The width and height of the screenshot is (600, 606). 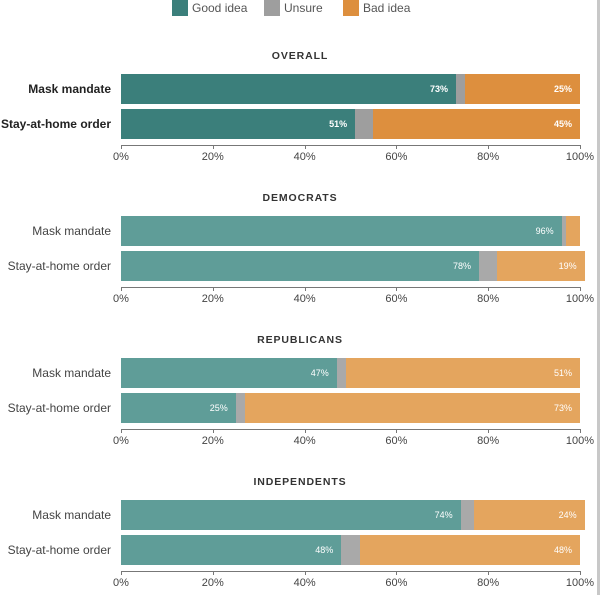 What do you see at coordinates (562, 124) in the screenshot?
I see `bar-value-label: 45%` at bounding box center [562, 124].